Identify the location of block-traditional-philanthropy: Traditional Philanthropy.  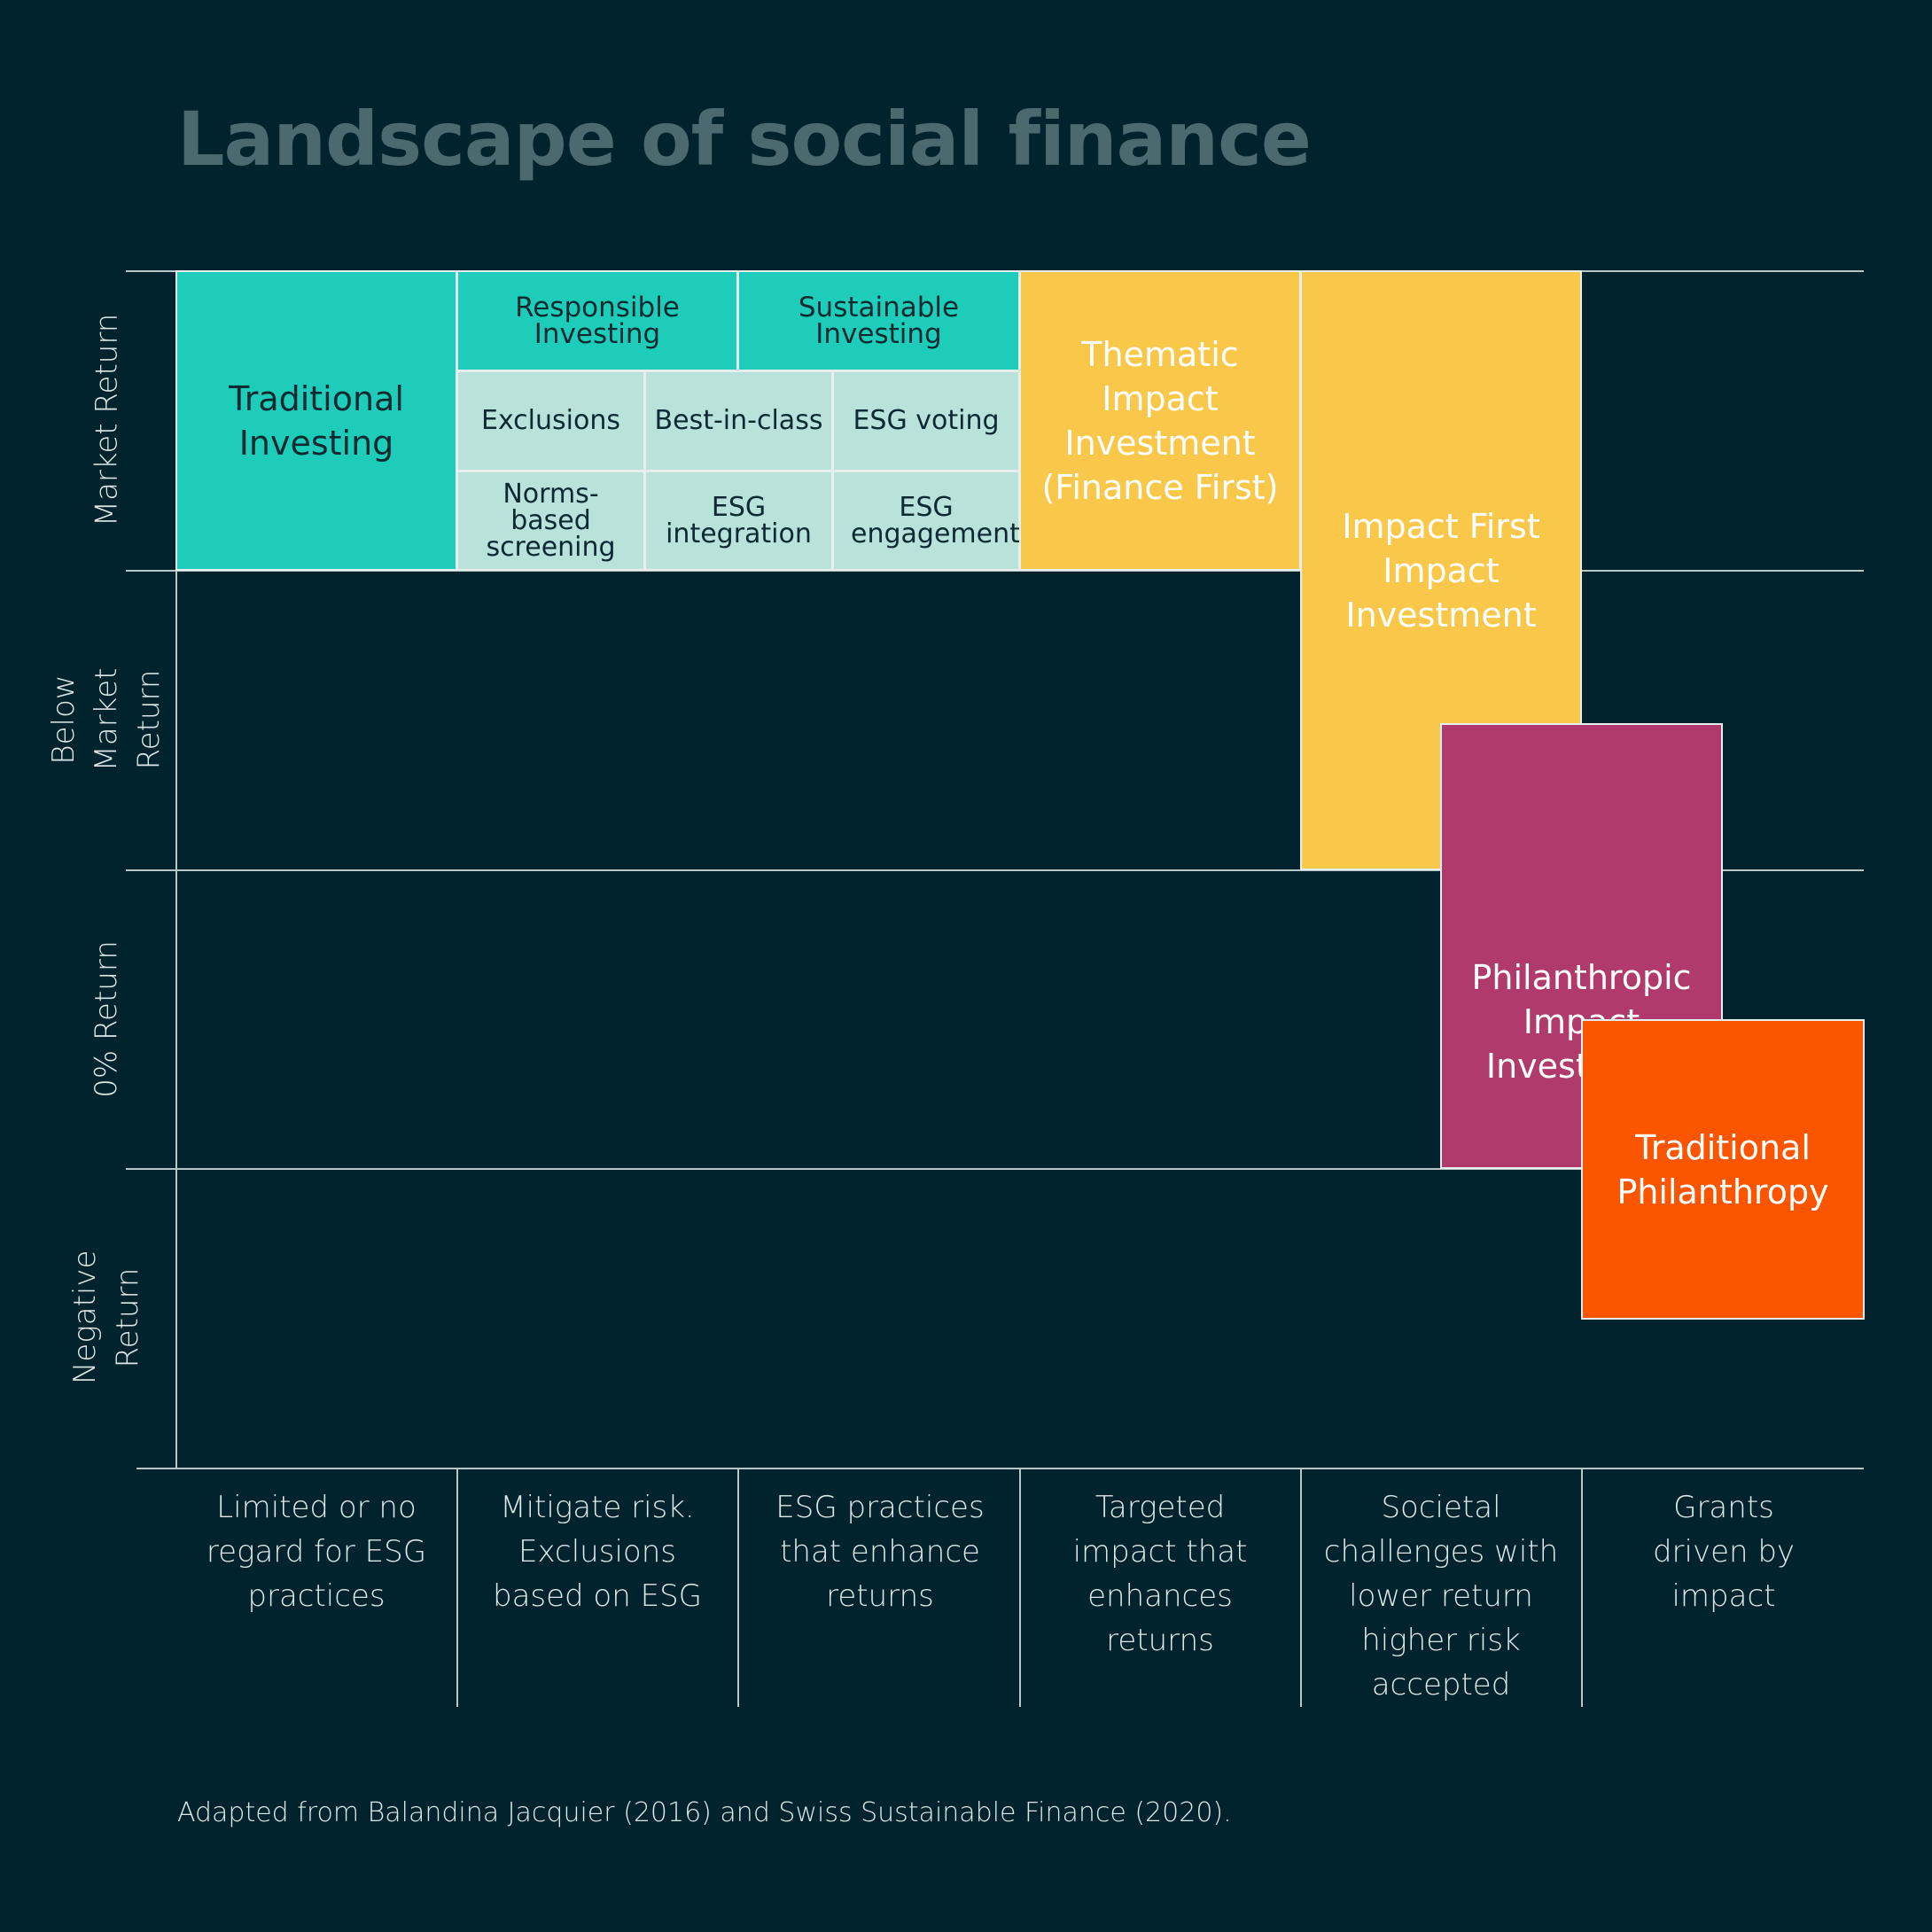
(1723, 1170).